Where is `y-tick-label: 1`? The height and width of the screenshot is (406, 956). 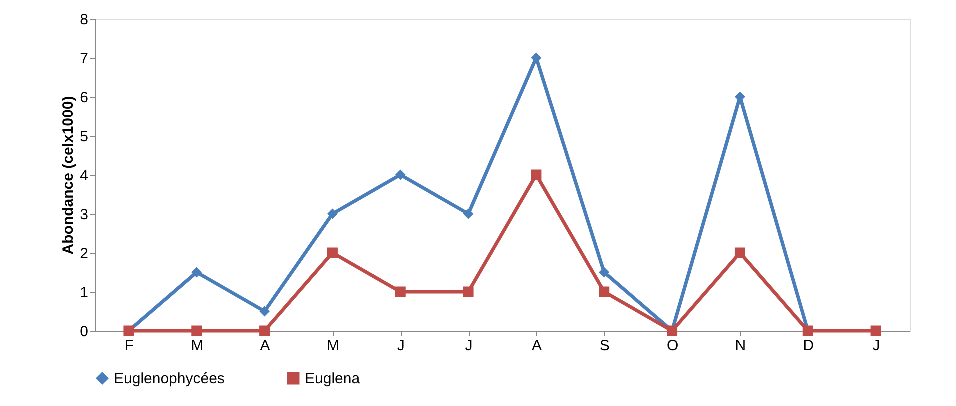
y-tick-label: 1 is located at coordinates (84, 293).